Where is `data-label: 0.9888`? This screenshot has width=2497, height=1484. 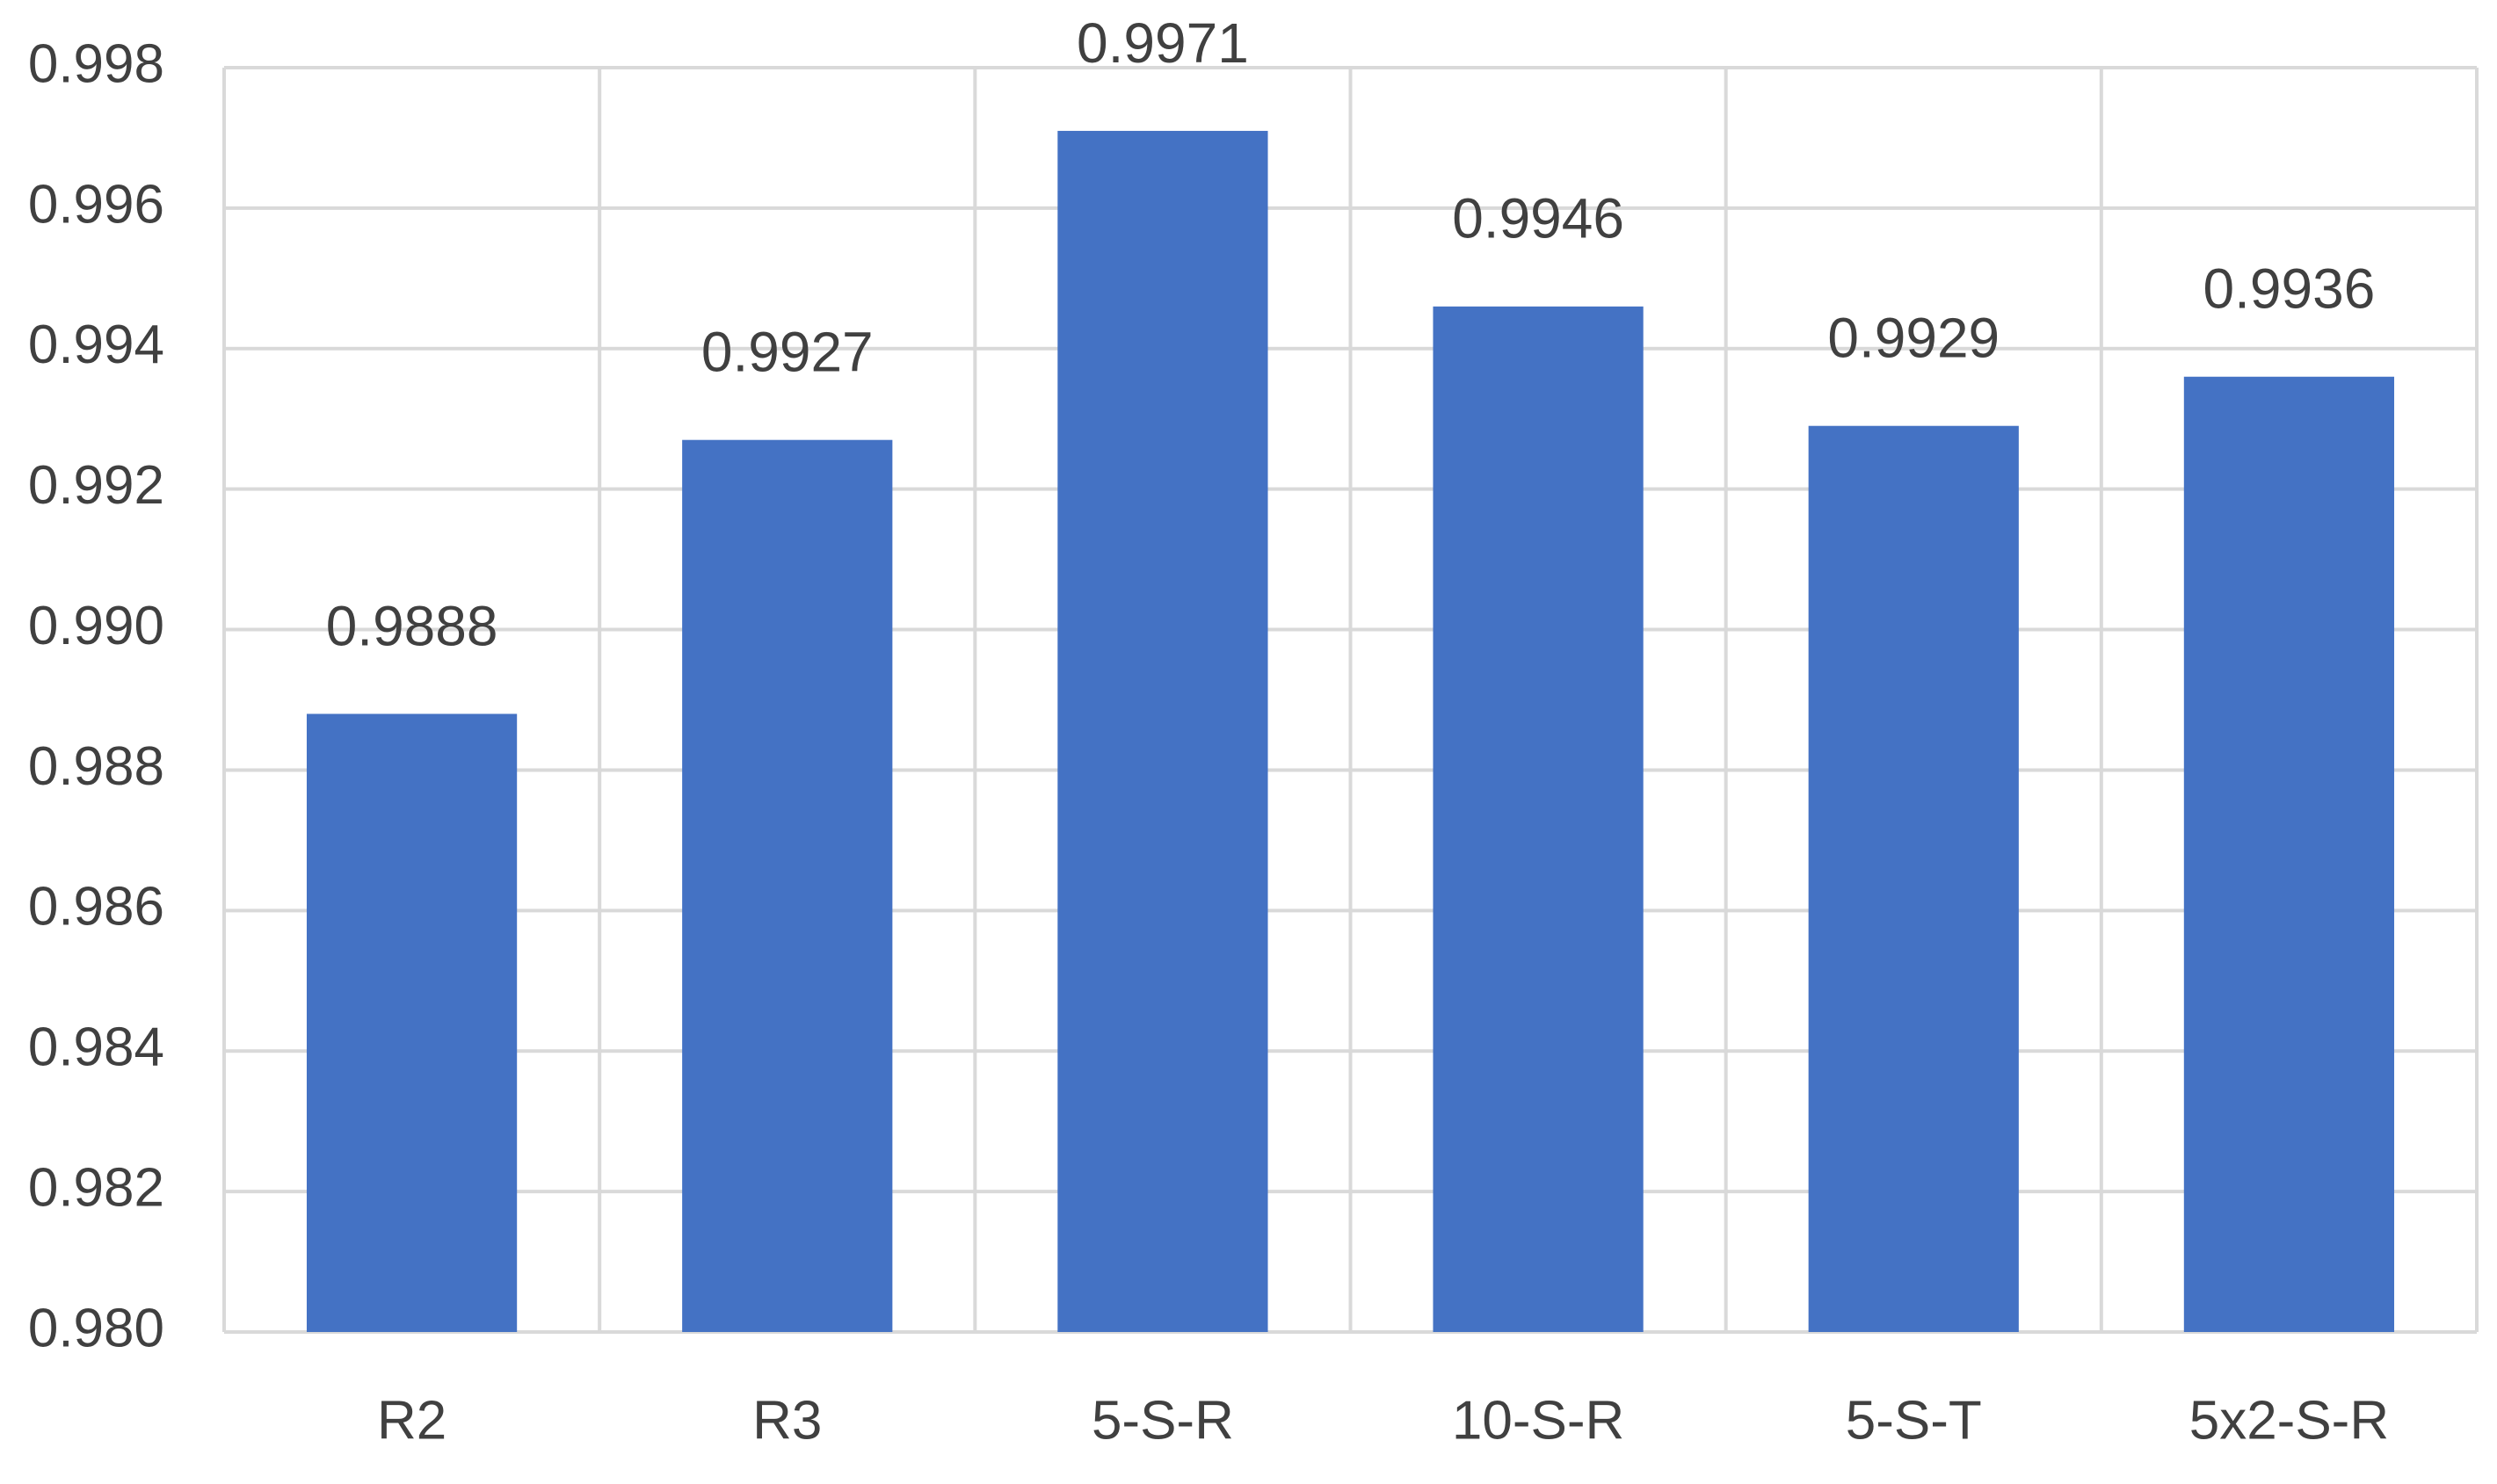
data-label: 0.9888 is located at coordinates (412, 626).